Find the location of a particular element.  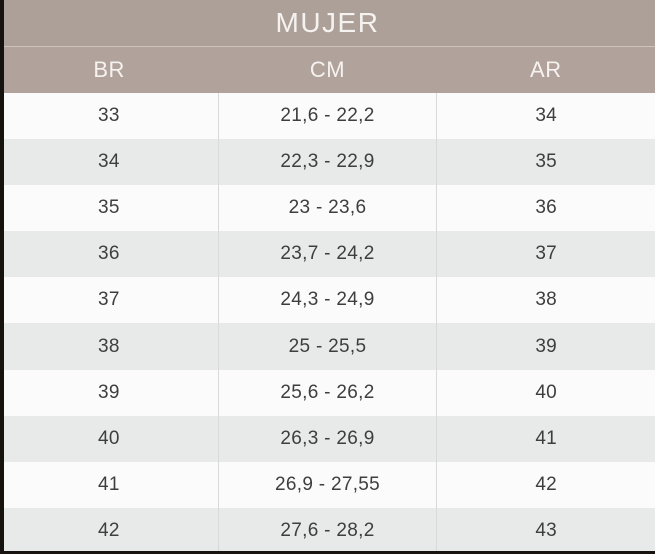

table-row: 35 23 - 23,6 36 is located at coordinates (327, 208).